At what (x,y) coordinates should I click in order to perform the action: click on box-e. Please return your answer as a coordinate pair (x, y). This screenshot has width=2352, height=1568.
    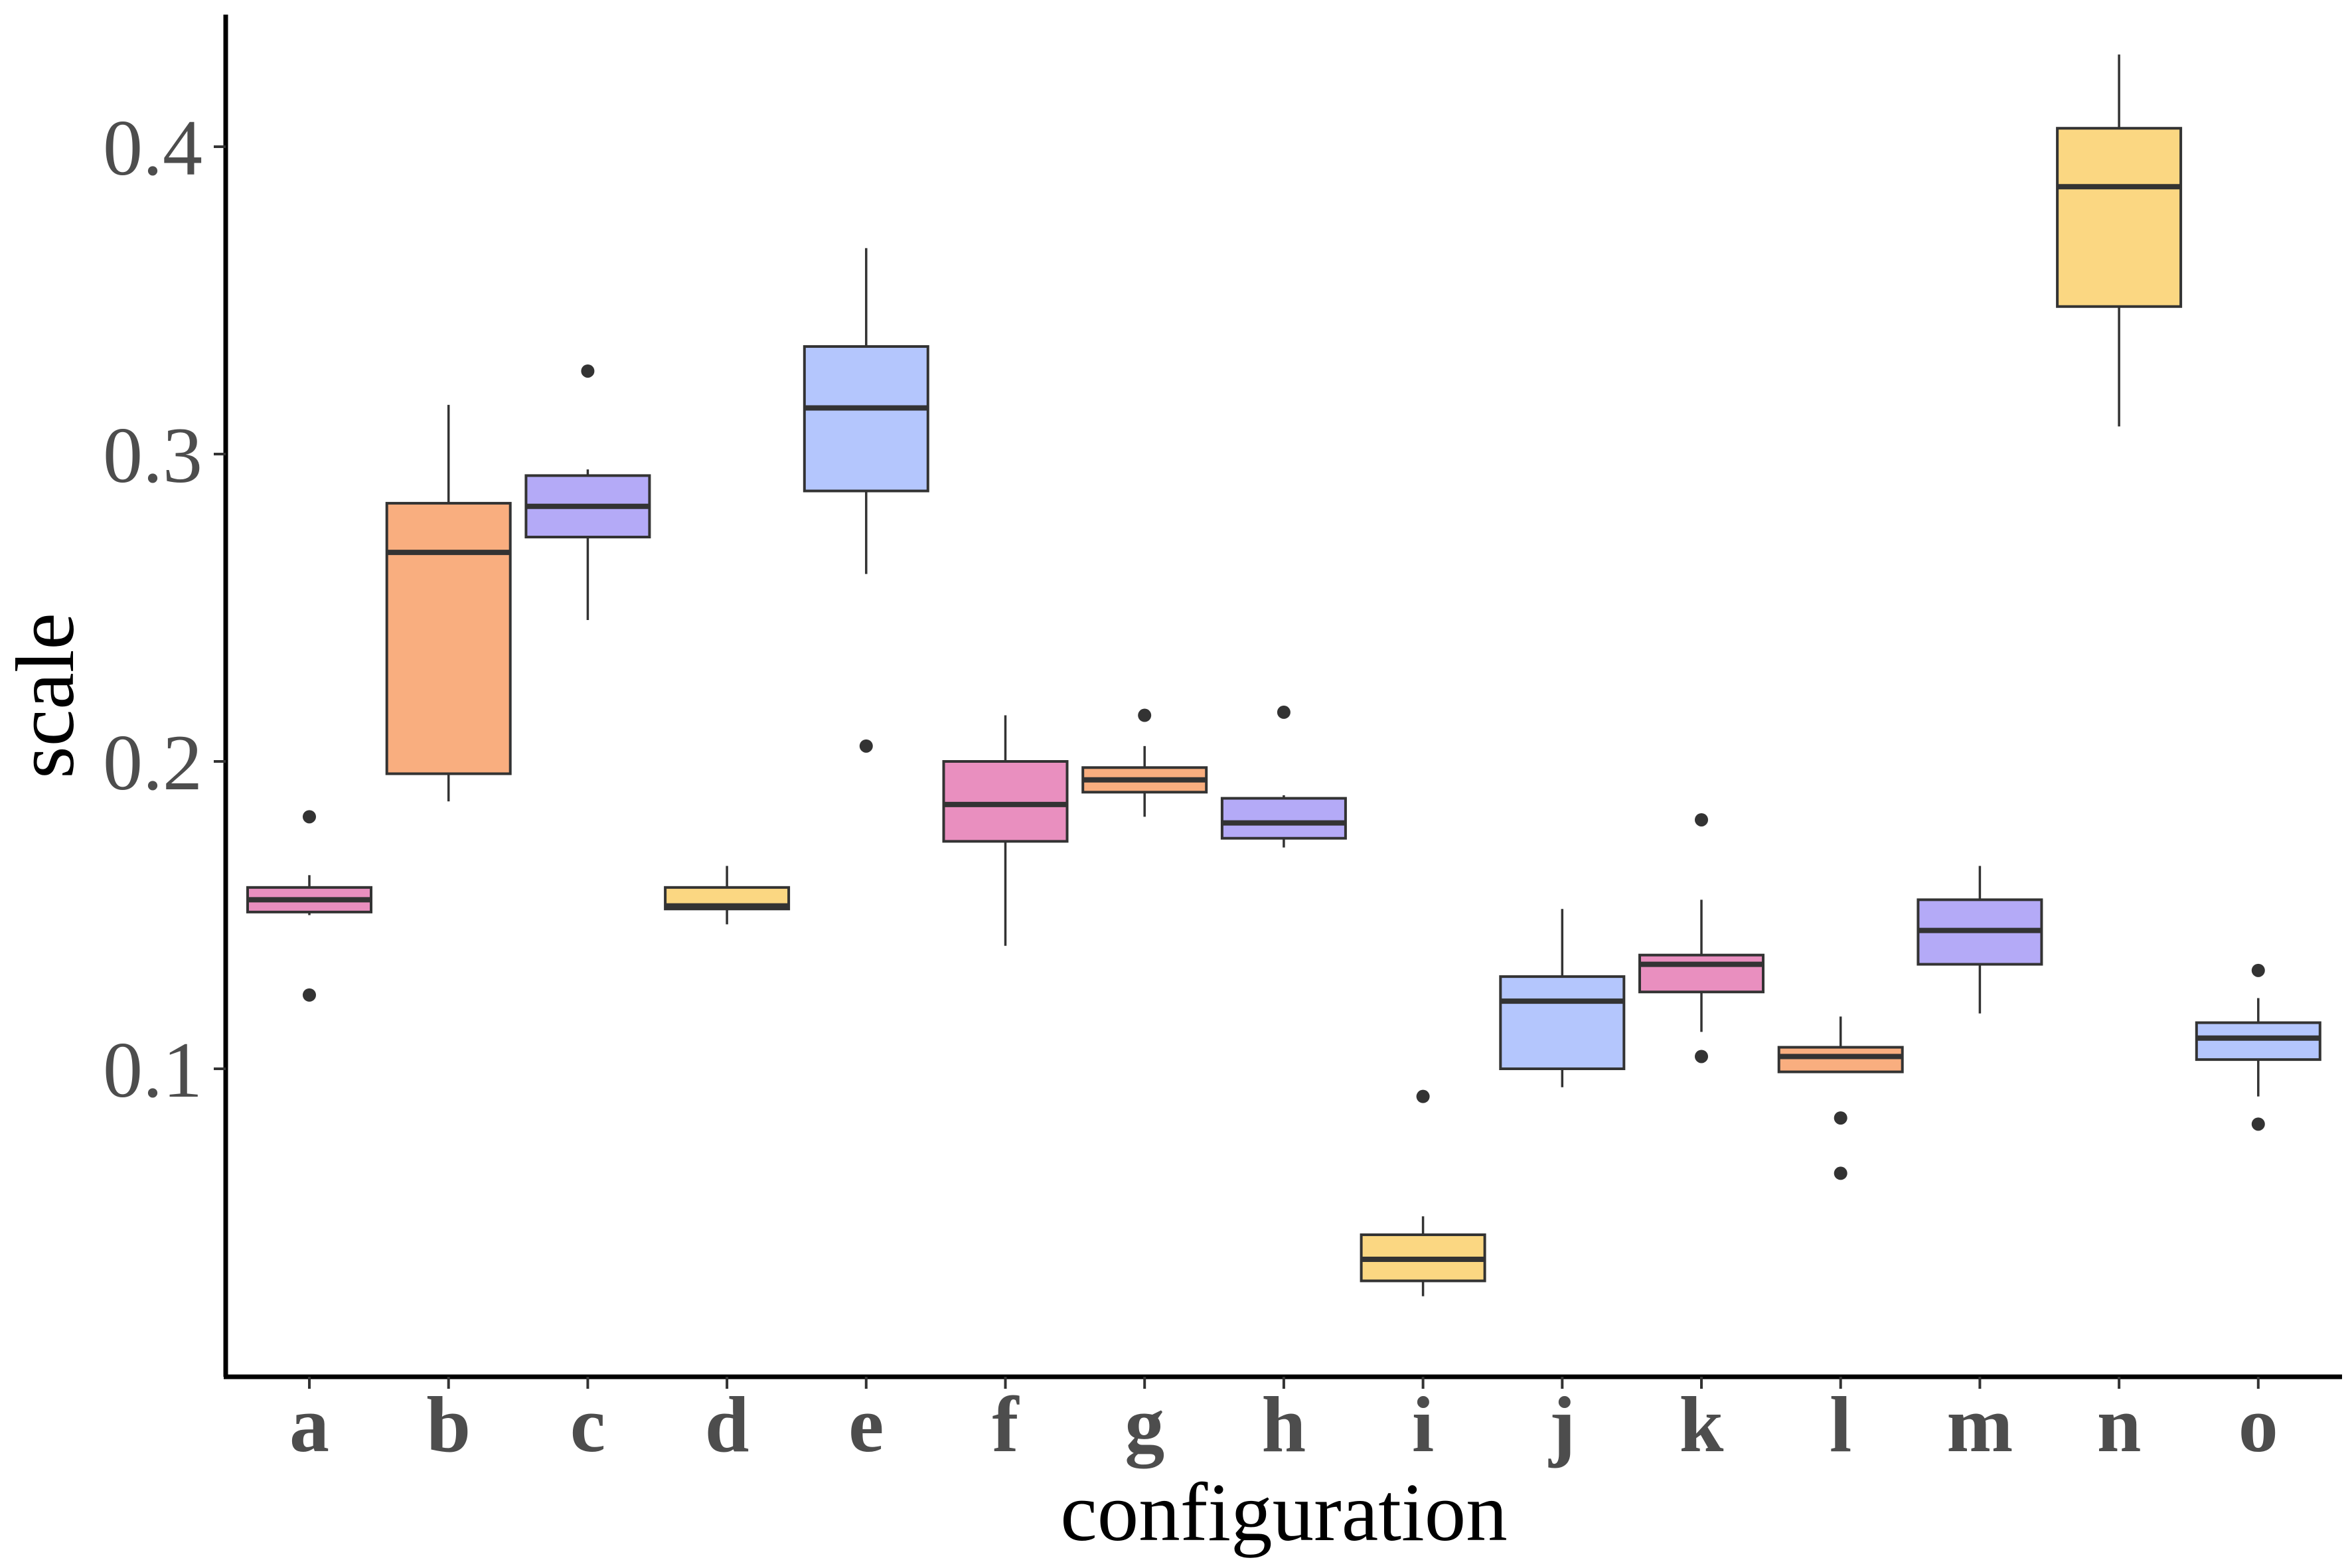
    Looking at the image, I should click on (866, 501).